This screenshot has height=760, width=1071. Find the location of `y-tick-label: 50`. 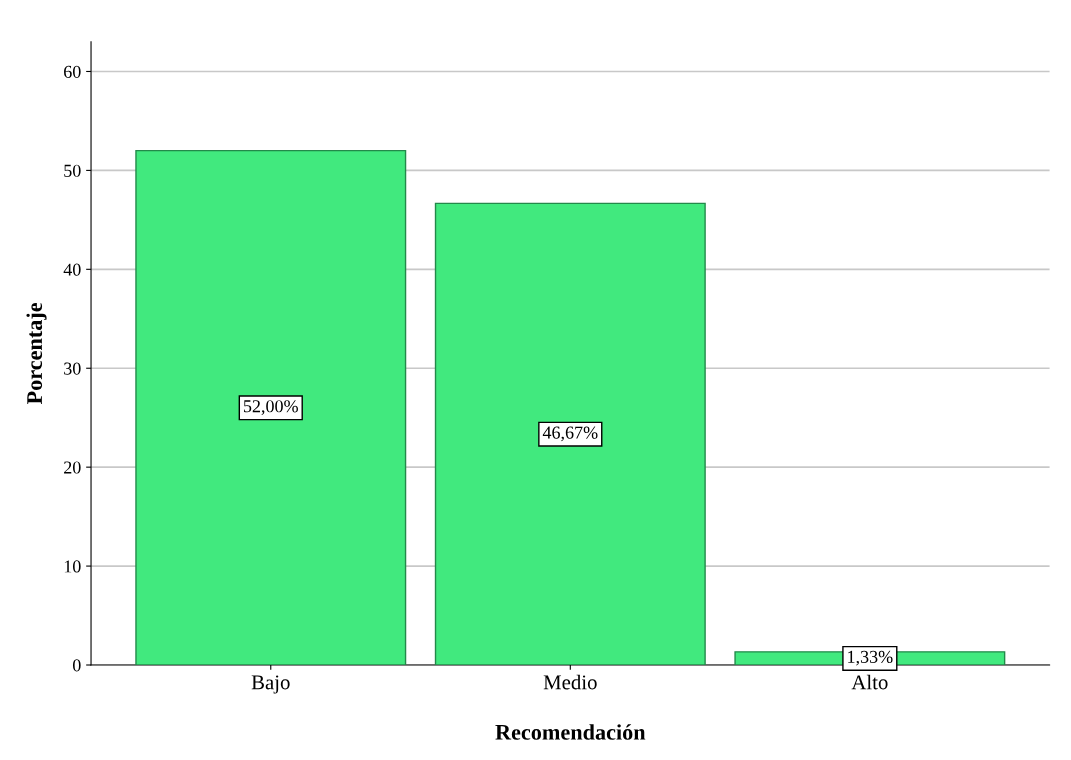

y-tick-label: 50 is located at coordinates (72, 170).